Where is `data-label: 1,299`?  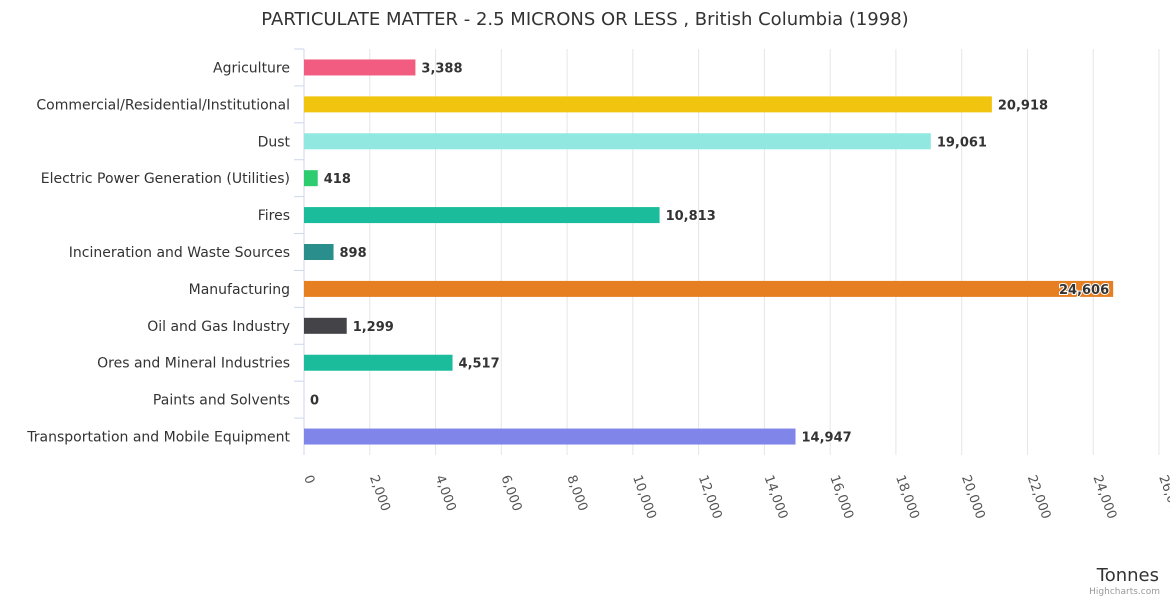
data-label: 1,299 is located at coordinates (373, 327).